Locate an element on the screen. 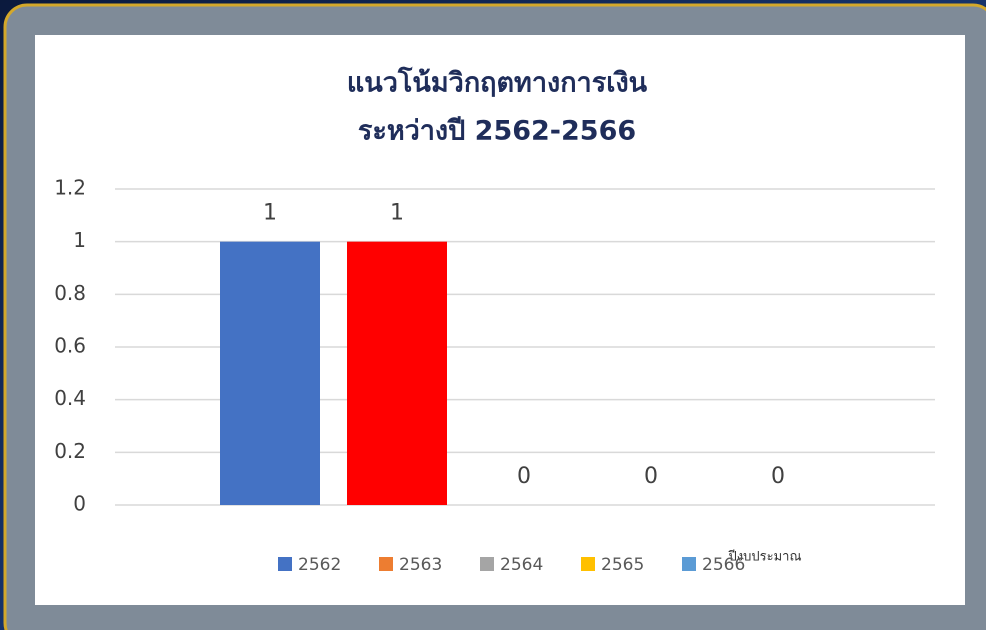 The image size is (986, 634). y-tick-label: 0.4 is located at coordinates (70, 398).